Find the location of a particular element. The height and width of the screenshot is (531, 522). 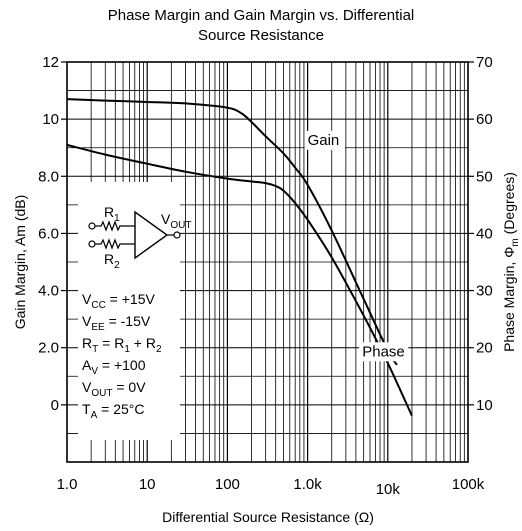

y-right-tick-label: 50 is located at coordinates (484, 176).